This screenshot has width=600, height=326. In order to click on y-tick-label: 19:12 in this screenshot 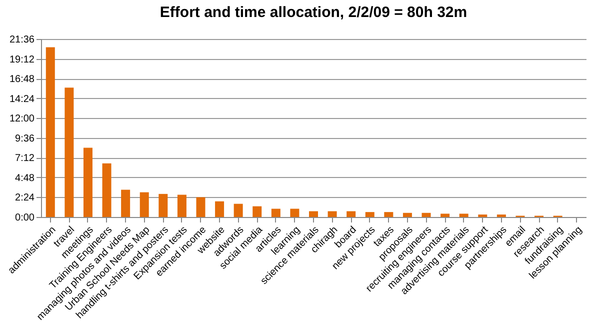, I will do `click(22, 60)`.